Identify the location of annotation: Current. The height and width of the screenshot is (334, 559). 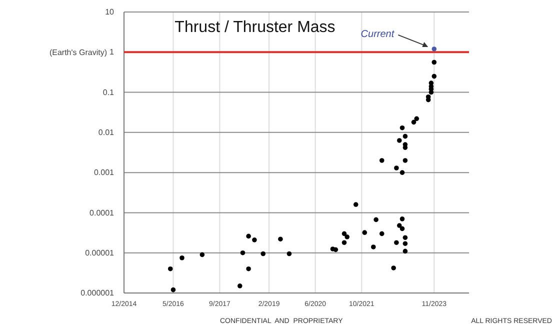
(378, 34).